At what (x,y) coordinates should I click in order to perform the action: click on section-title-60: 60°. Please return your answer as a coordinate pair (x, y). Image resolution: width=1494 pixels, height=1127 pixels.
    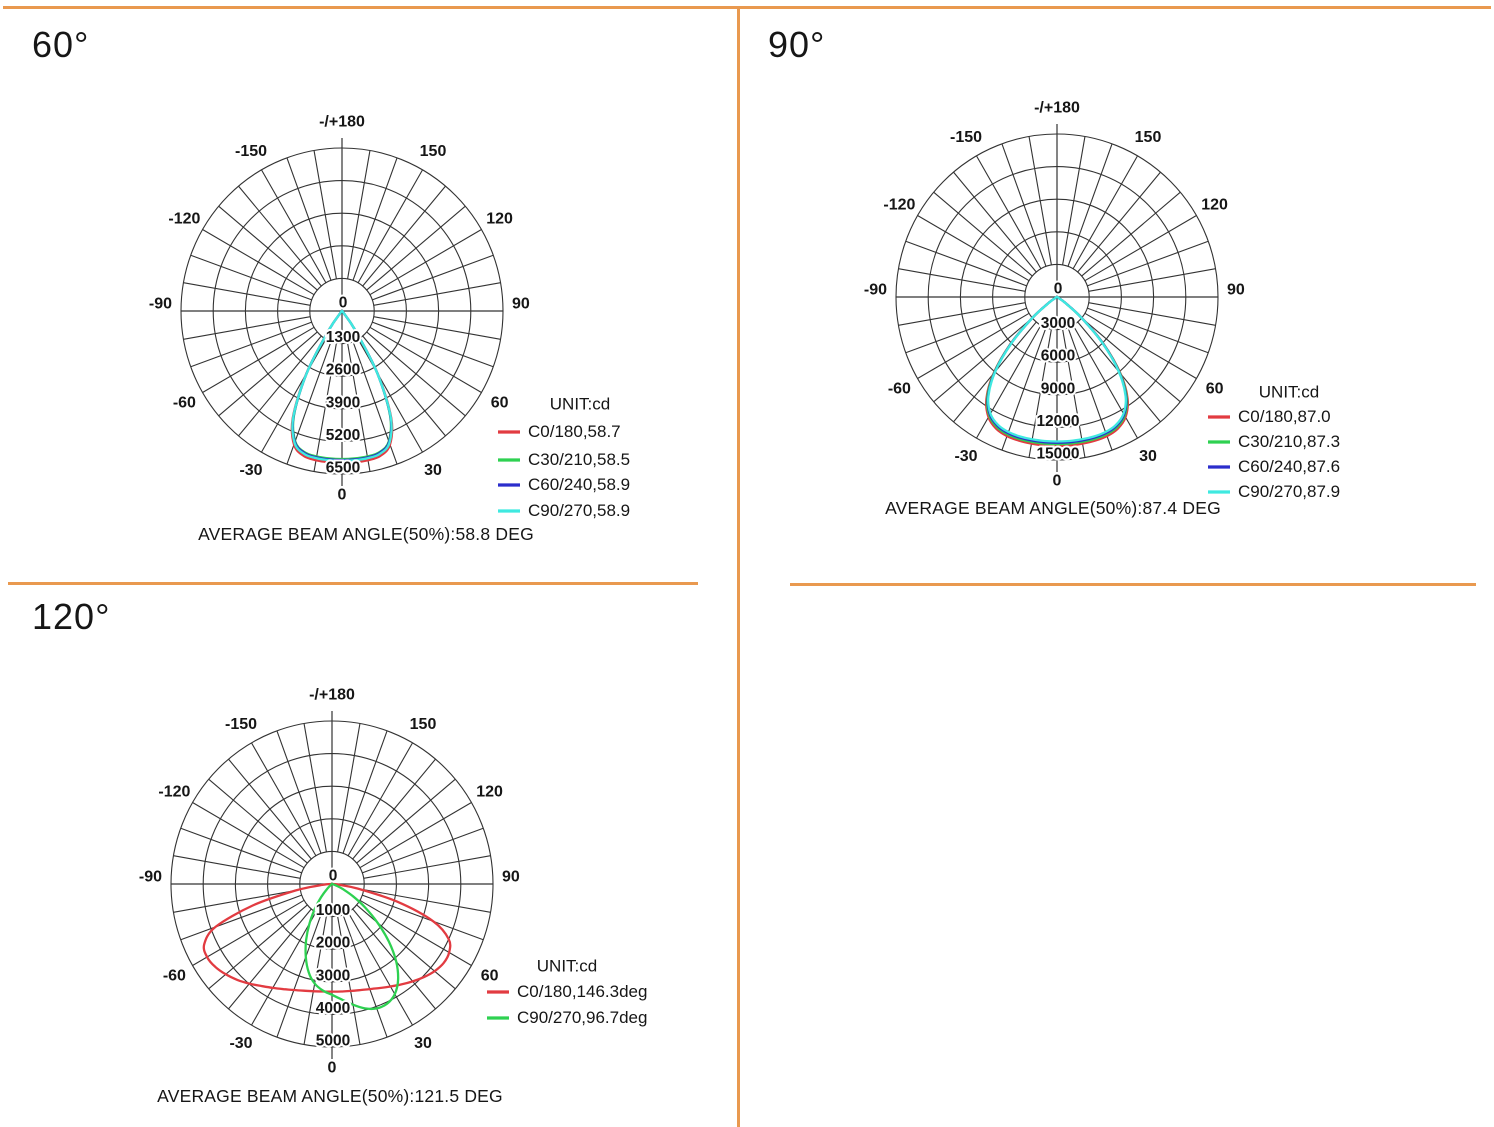
    Looking at the image, I should click on (61, 44).